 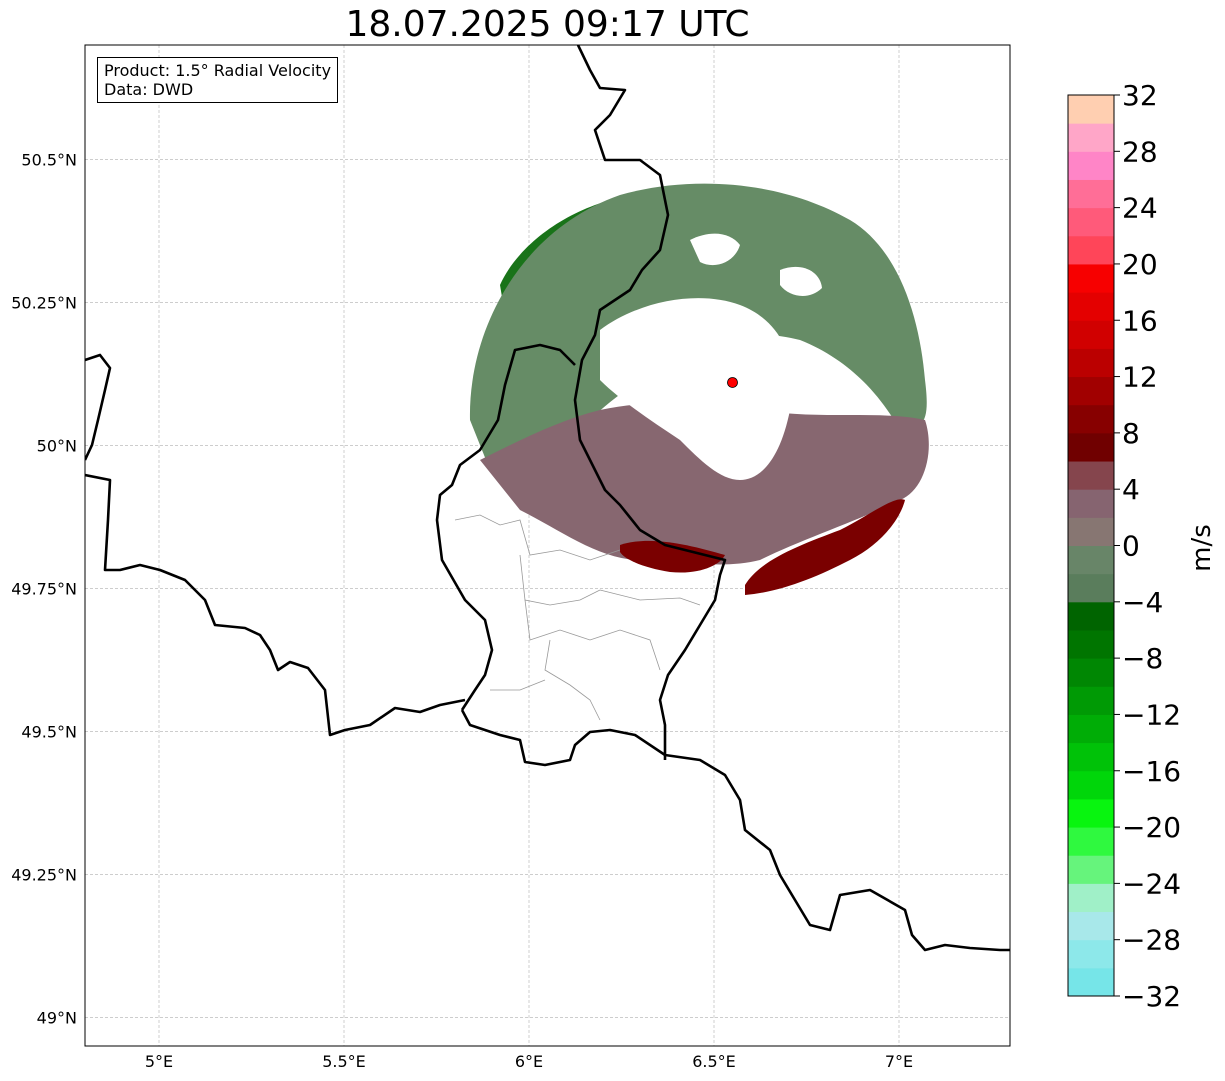 What do you see at coordinates (344, 1061) in the screenshot?
I see `lon-tick-label: 5.5°E` at bounding box center [344, 1061].